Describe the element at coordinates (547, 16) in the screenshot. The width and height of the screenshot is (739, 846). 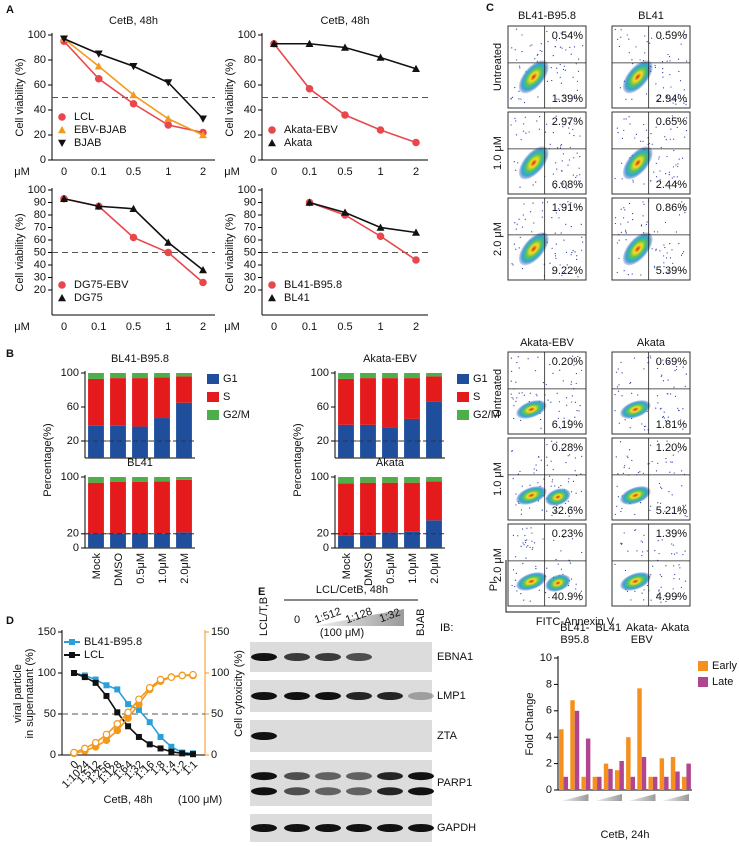
I see `column-header: BL41-B95.8` at that location.